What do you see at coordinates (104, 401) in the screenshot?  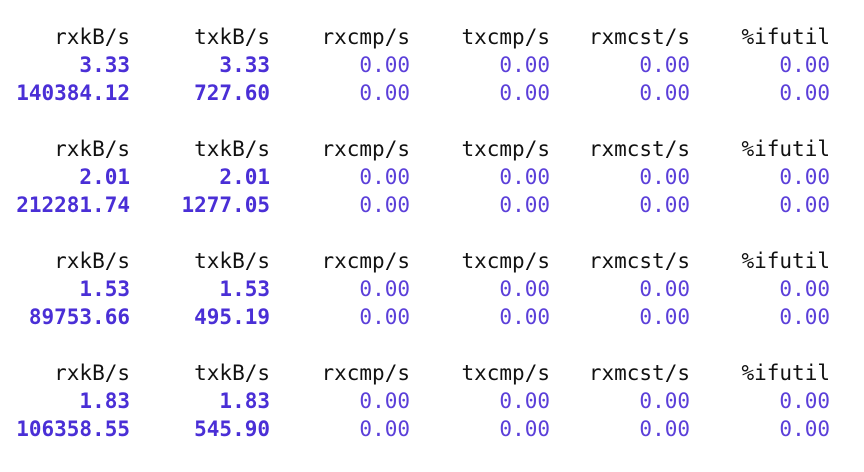 I see `value-rxkbs: 1.83` at bounding box center [104, 401].